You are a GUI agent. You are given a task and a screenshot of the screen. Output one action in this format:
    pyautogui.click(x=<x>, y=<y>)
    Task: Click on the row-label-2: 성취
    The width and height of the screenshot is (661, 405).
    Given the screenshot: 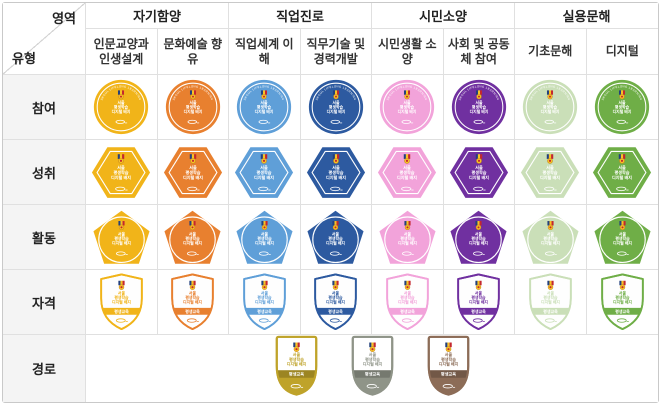 What is the action you would take?
    pyautogui.click(x=44, y=172)
    